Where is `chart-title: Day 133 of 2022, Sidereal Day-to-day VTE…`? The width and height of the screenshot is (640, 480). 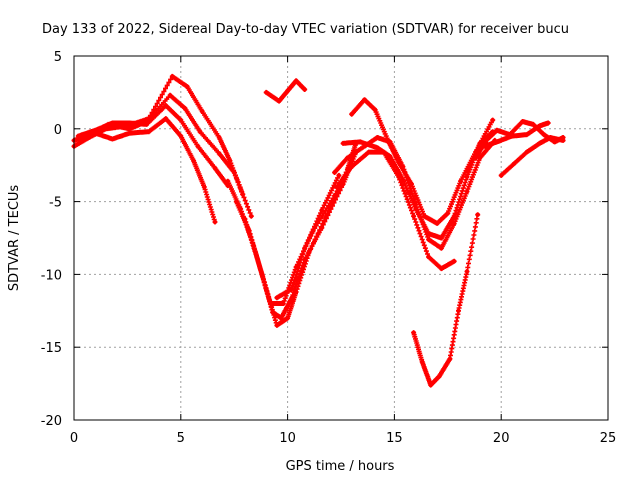
chart-title: Day 133 of 2022, Sidereal Day-to-day VTE… is located at coordinates (305, 29).